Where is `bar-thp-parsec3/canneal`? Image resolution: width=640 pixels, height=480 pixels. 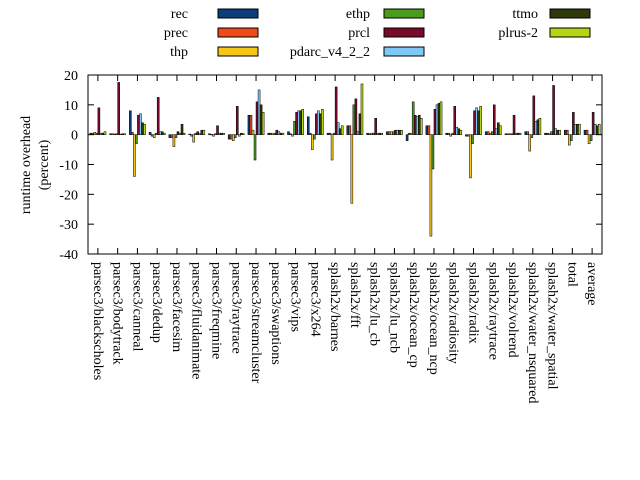 bar-thp-parsec3/canneal is located at coordinates (134, 155).